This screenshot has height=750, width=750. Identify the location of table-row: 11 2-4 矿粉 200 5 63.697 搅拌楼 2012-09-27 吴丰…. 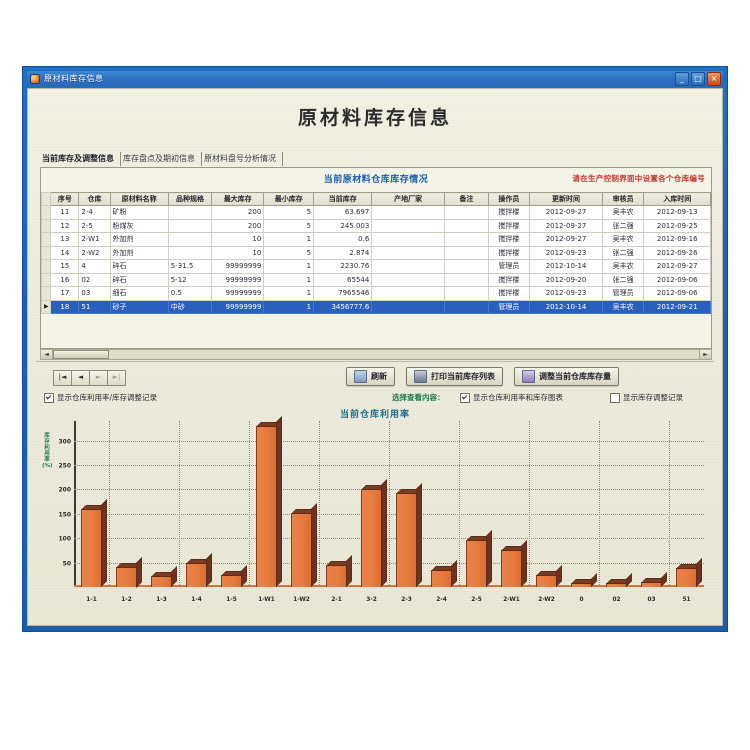
(375, 212).